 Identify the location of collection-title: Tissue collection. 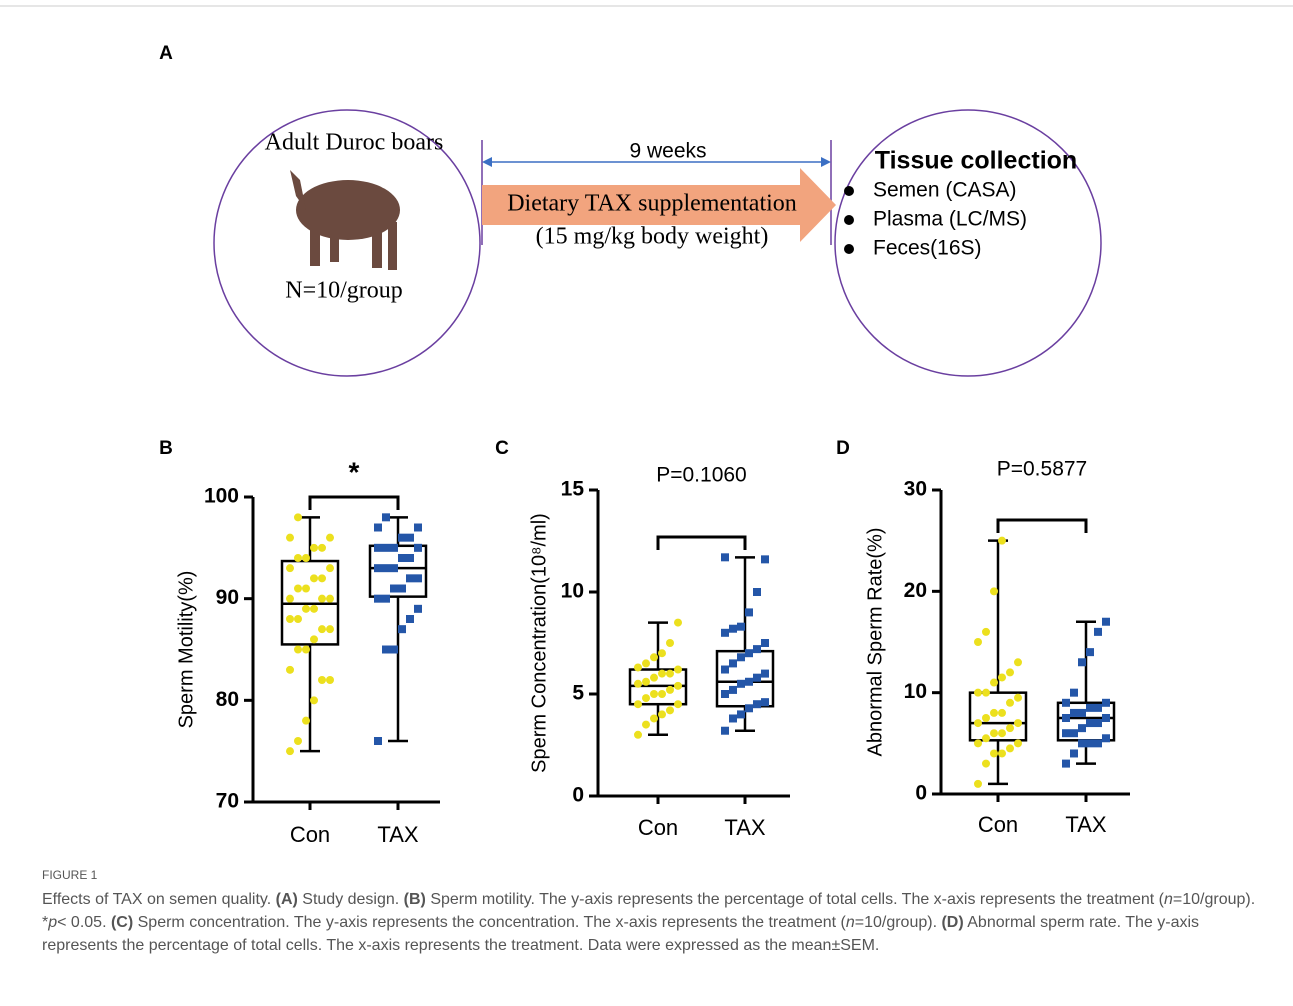
(976, 161).